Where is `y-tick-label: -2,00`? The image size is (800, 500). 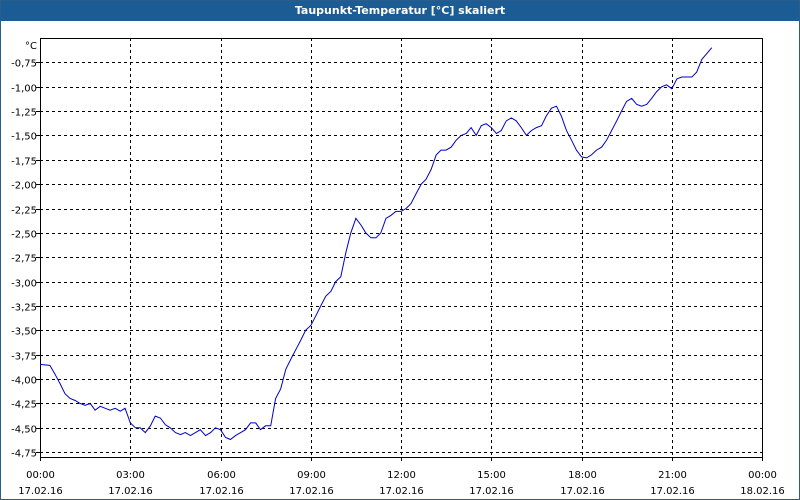
y-tick-label: -2,00 is located at coordinates (24, 186).